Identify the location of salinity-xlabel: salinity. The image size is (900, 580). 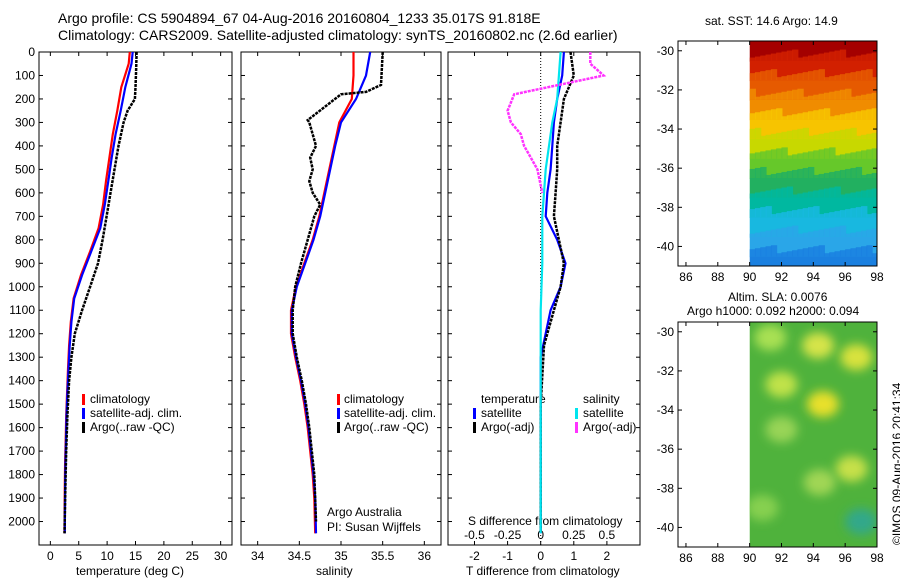
(334, 571).